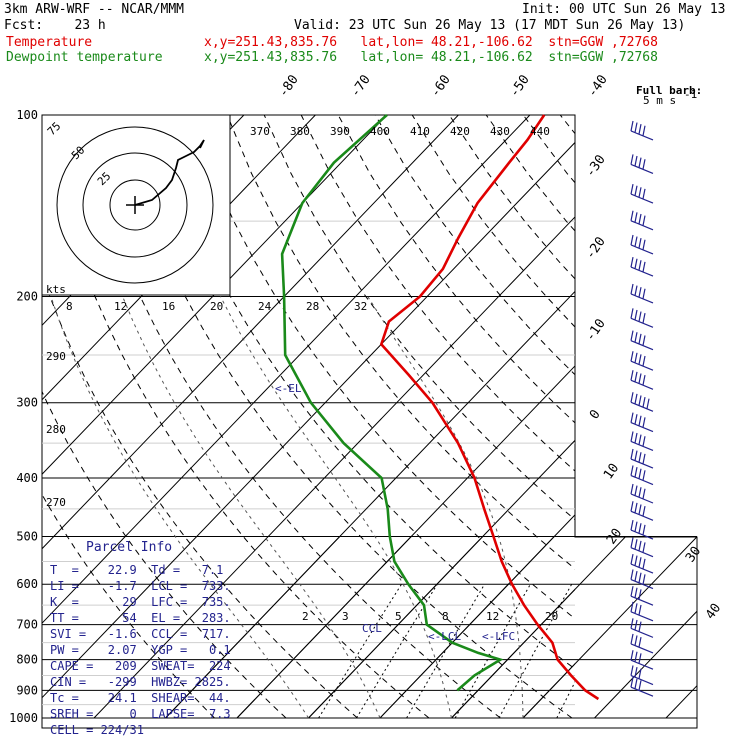 The width and height of the screenshot is (740, 740). Describe the element at coordinates (305, 616) in the screenshot. I see `mixing-ratio-label: 2` at that location.